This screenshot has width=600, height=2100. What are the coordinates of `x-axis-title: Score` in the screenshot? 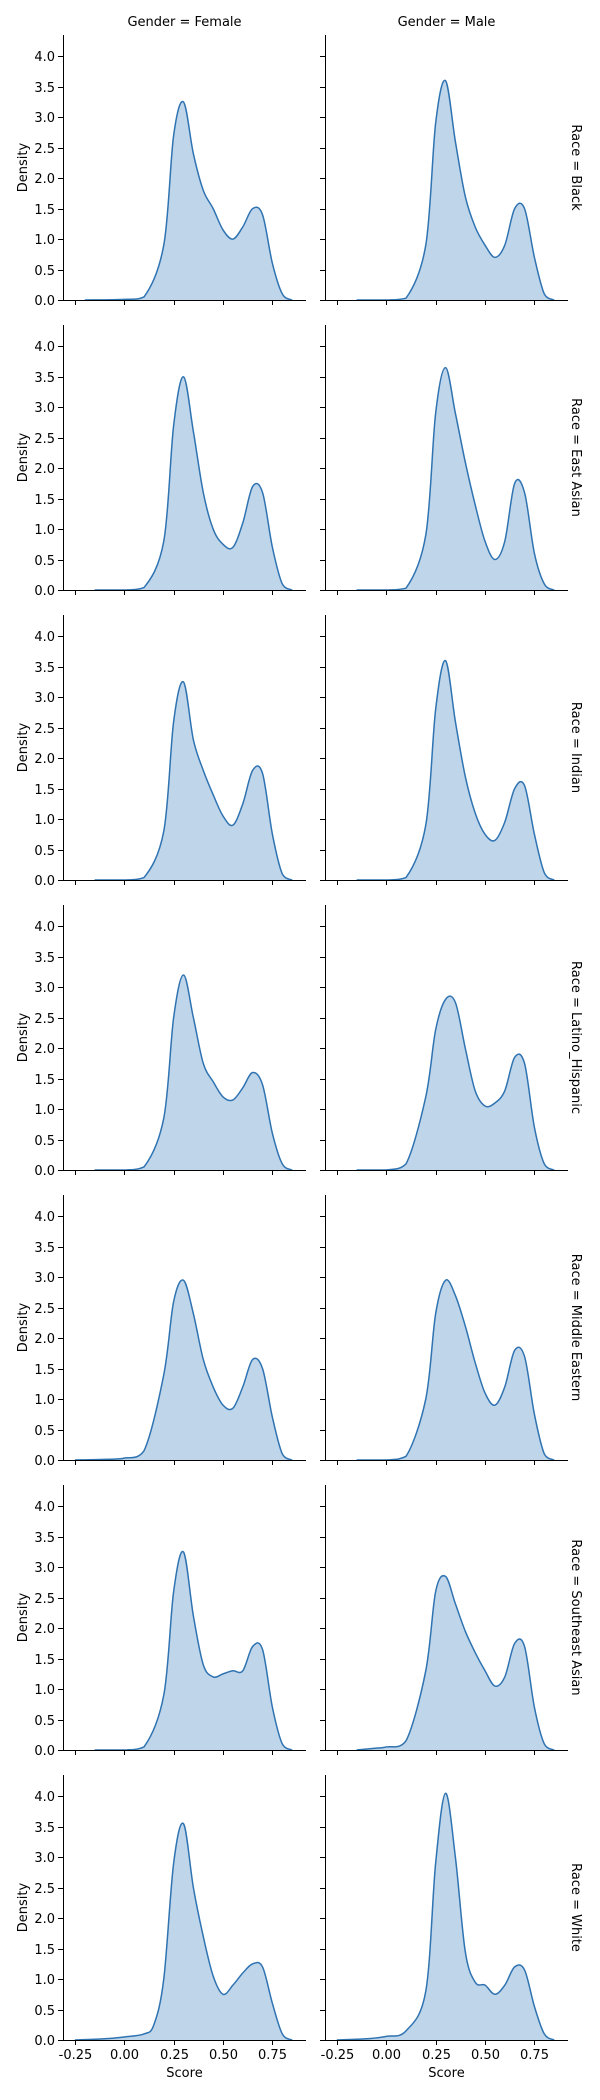 It's located at (446, 2073).